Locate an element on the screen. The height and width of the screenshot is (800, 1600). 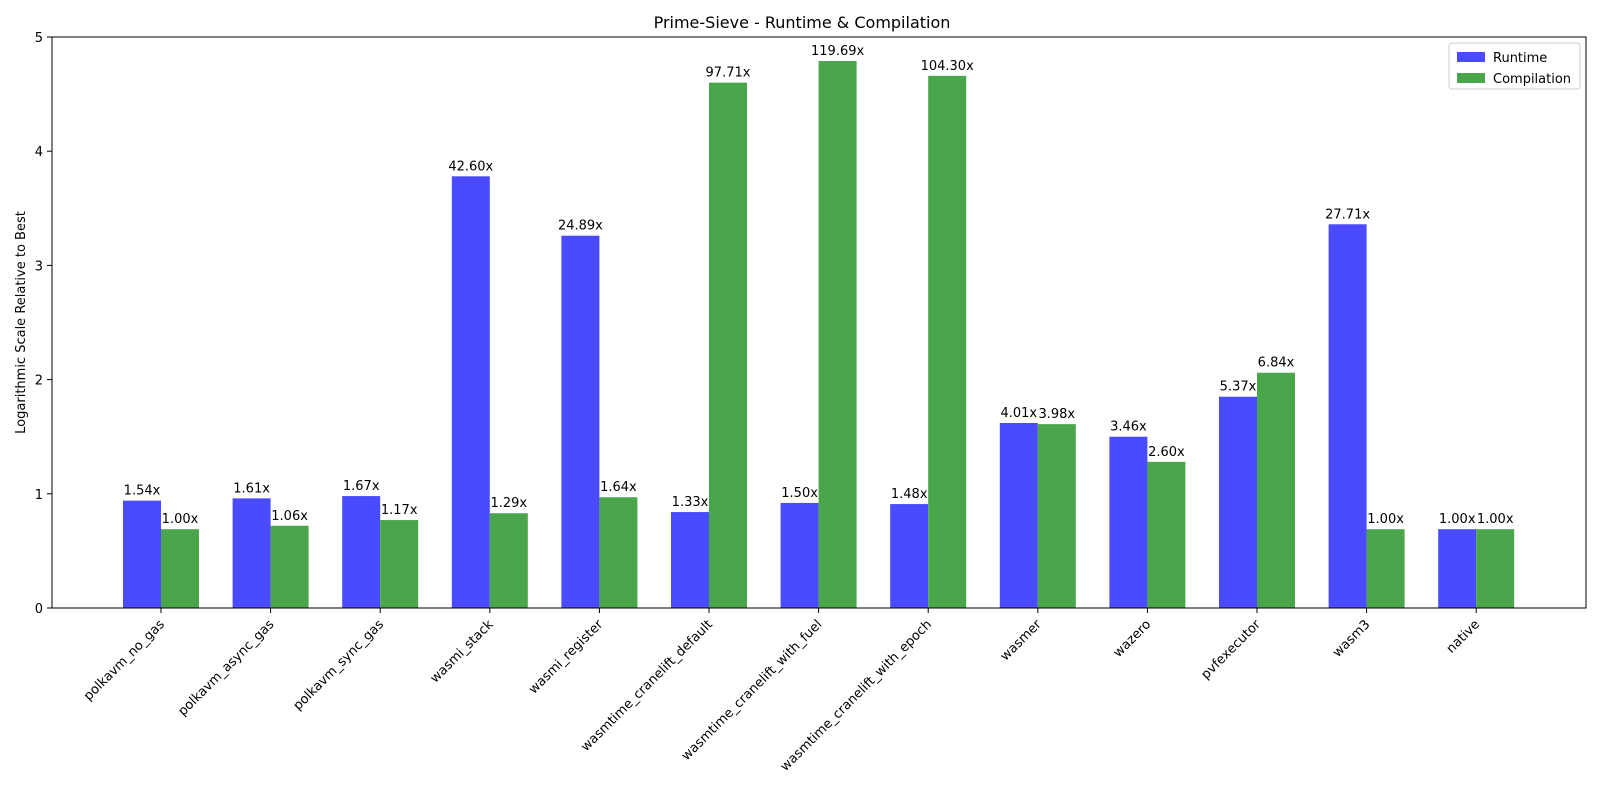
bar-compilation-polkavm_async_gas is located at coordinates (289, 566).